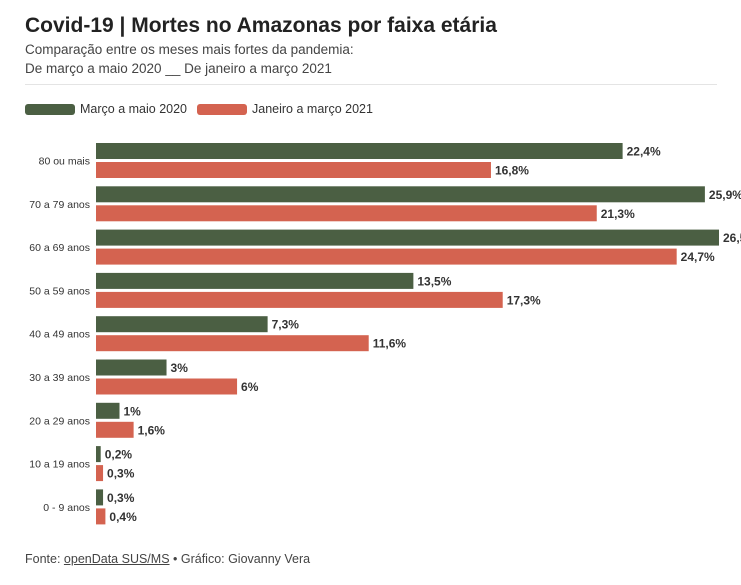  What do you see at coordinates (152, 430) in the screenshot?
I see `data-label-series-2: 1,6%` at bounding box center [152, 430].